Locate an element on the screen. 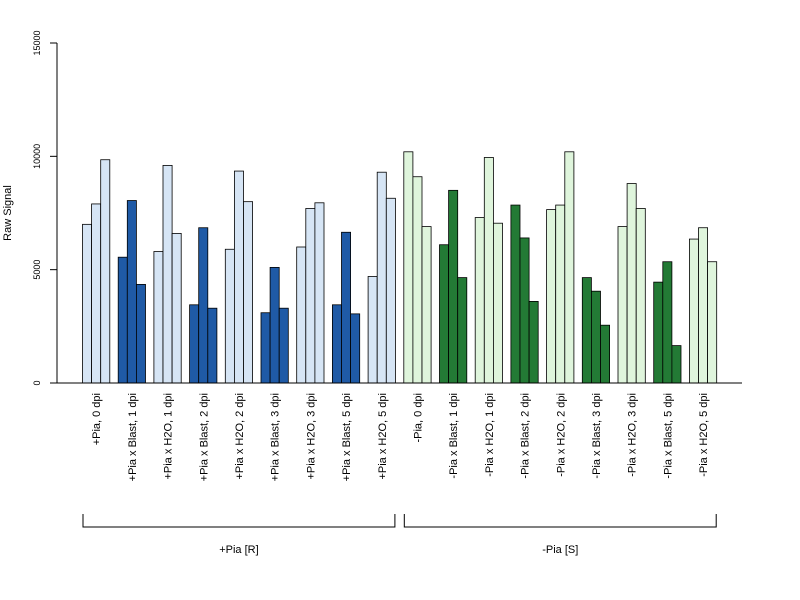  x-tick-label: +Pia x Blast, 3 dpi is located at coordinates (276, 437).